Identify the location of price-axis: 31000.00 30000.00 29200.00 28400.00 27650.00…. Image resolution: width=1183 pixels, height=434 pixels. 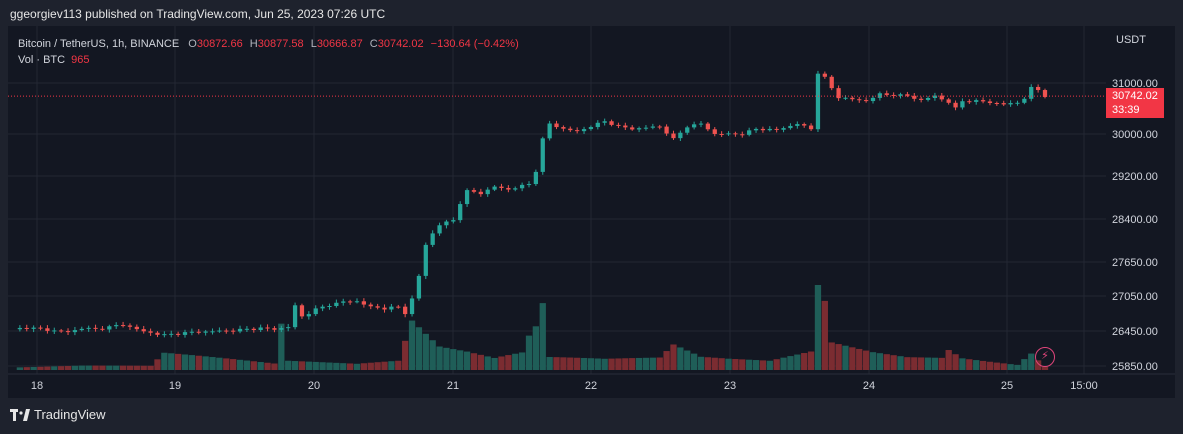
(1135, 225).